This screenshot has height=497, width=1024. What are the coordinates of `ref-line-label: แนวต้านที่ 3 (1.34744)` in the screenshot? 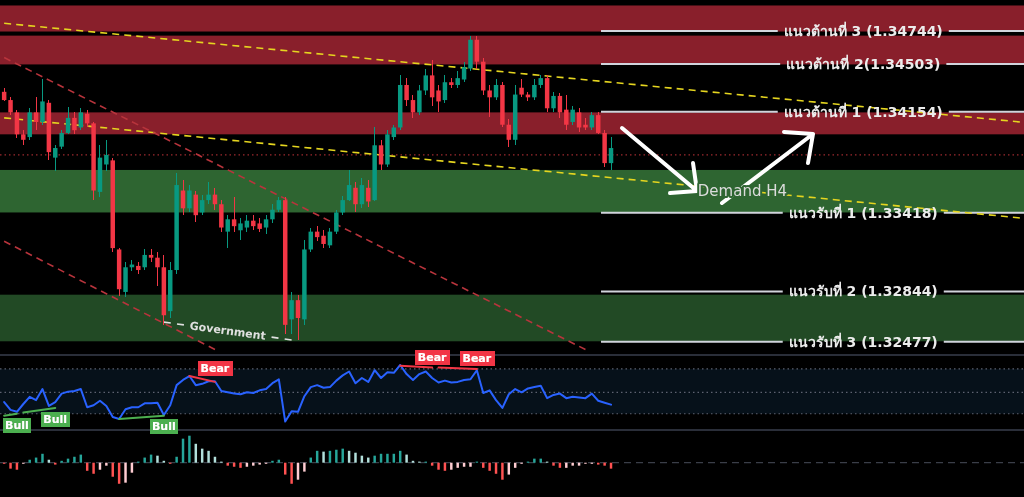 It's located at (863, 29).